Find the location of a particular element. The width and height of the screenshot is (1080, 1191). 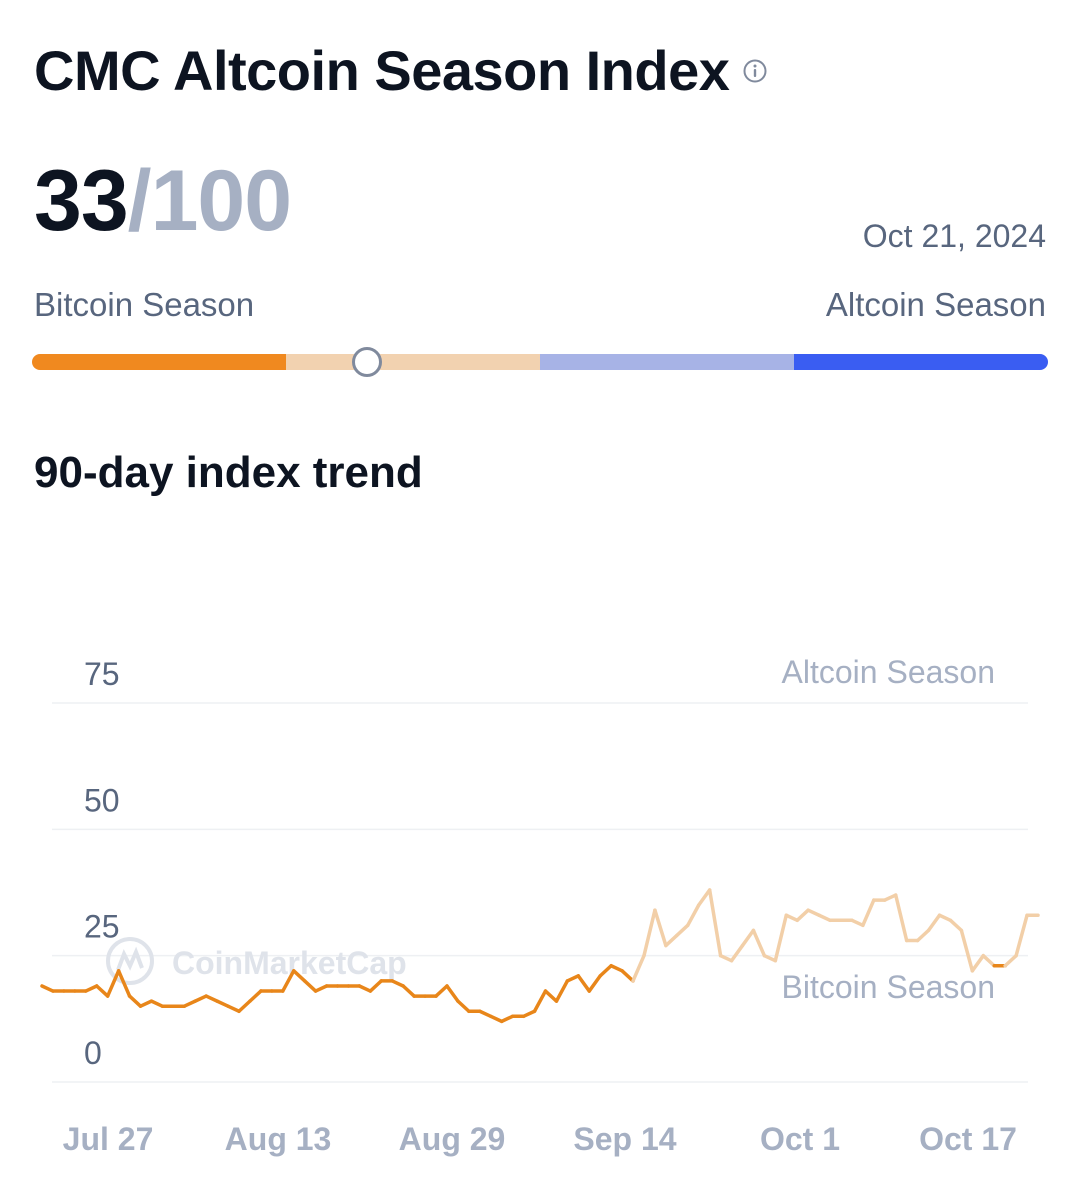

zone-label-altcoin: Altcoin Season is located at coordinates (888, 672).